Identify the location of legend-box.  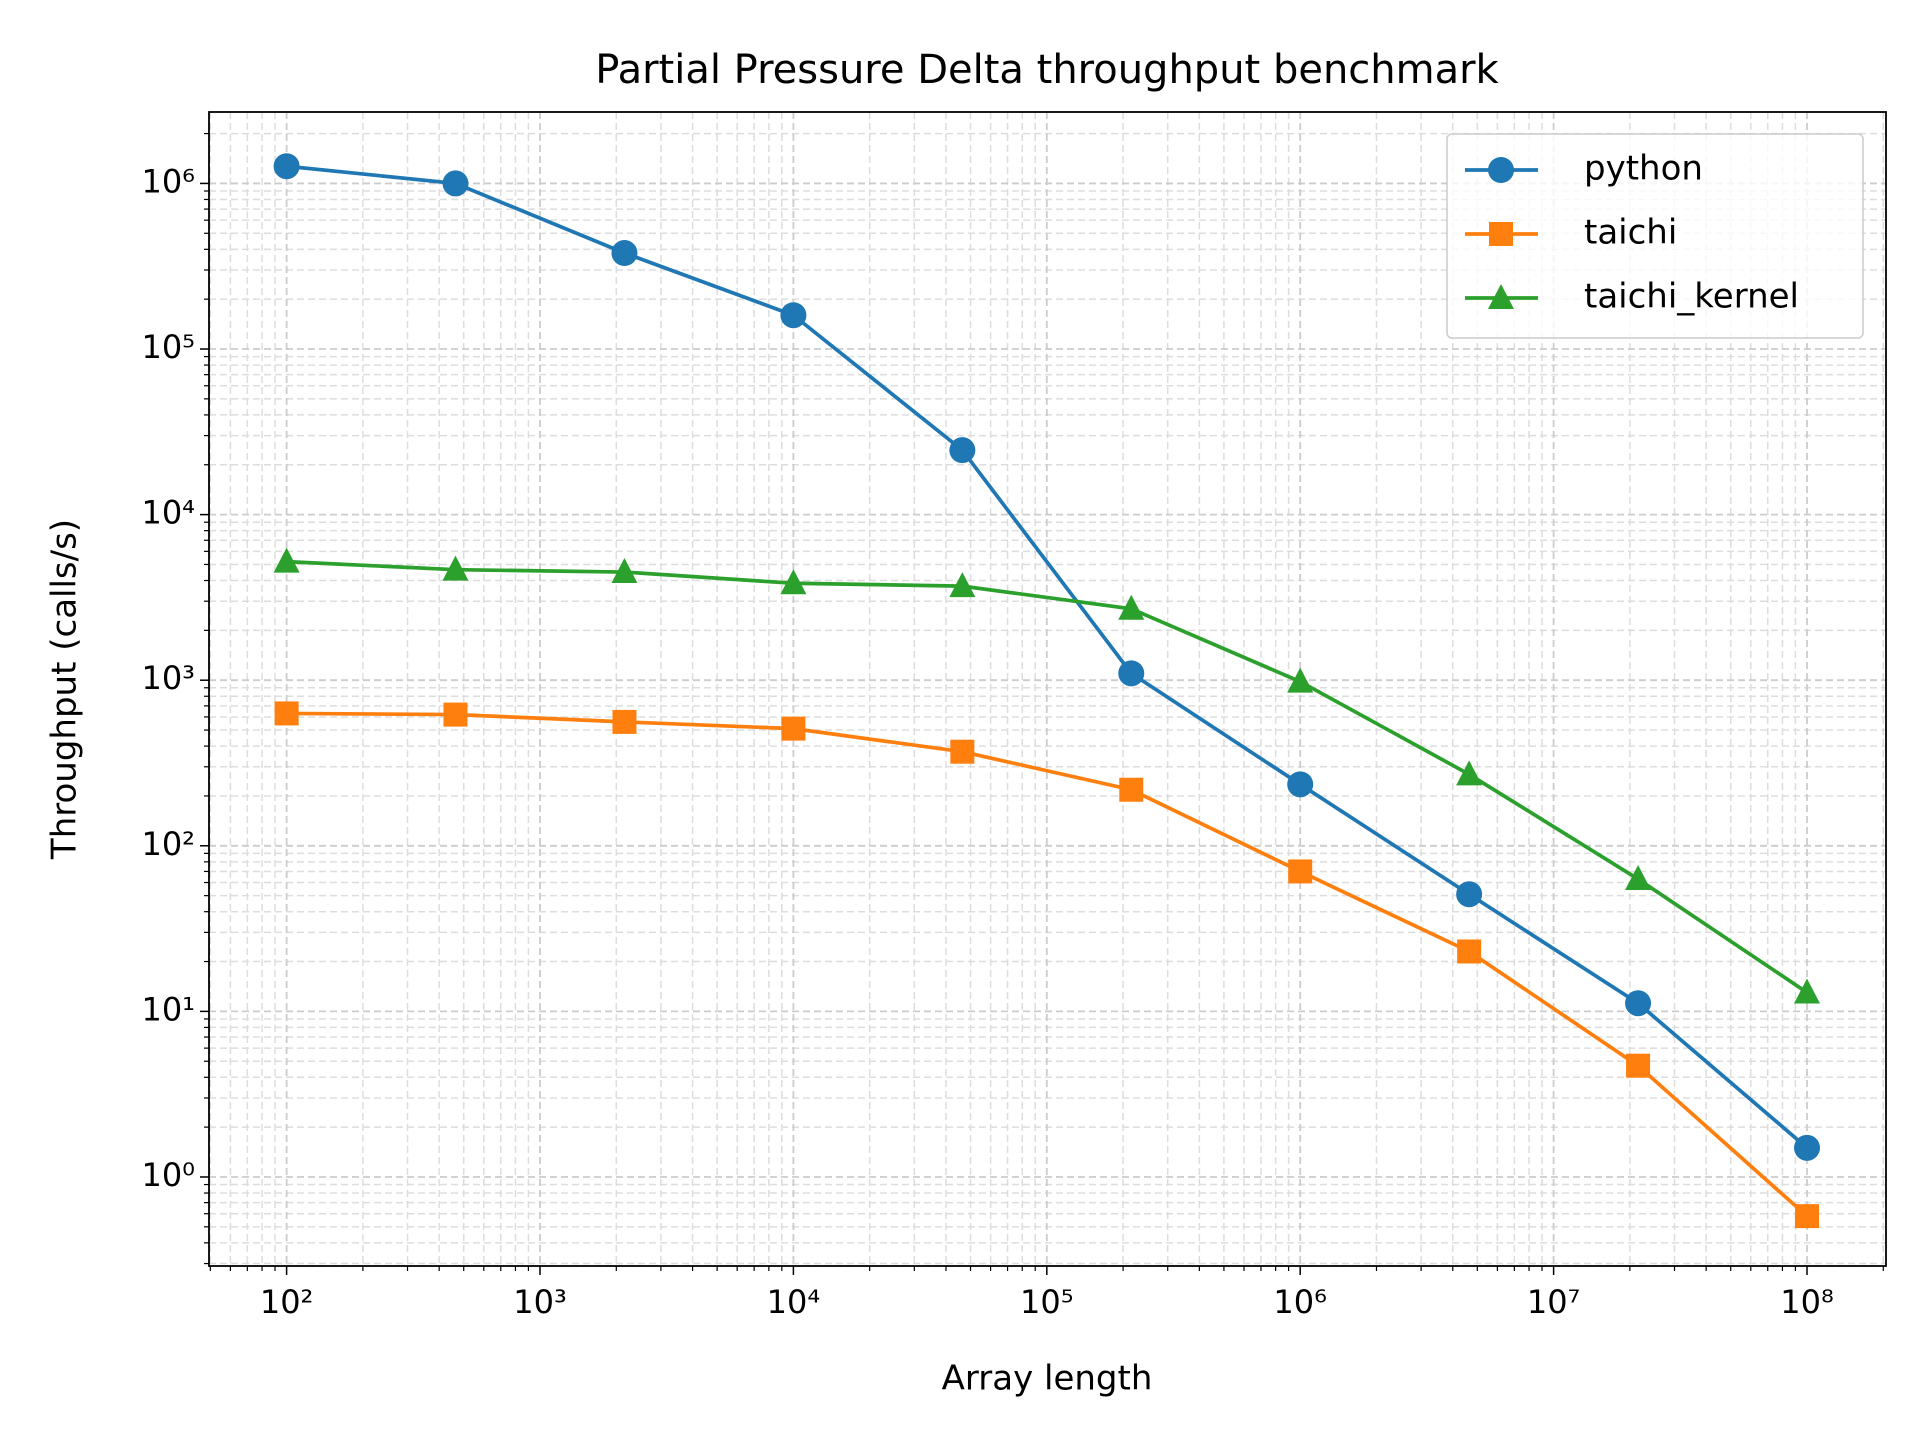
(1655, 236).